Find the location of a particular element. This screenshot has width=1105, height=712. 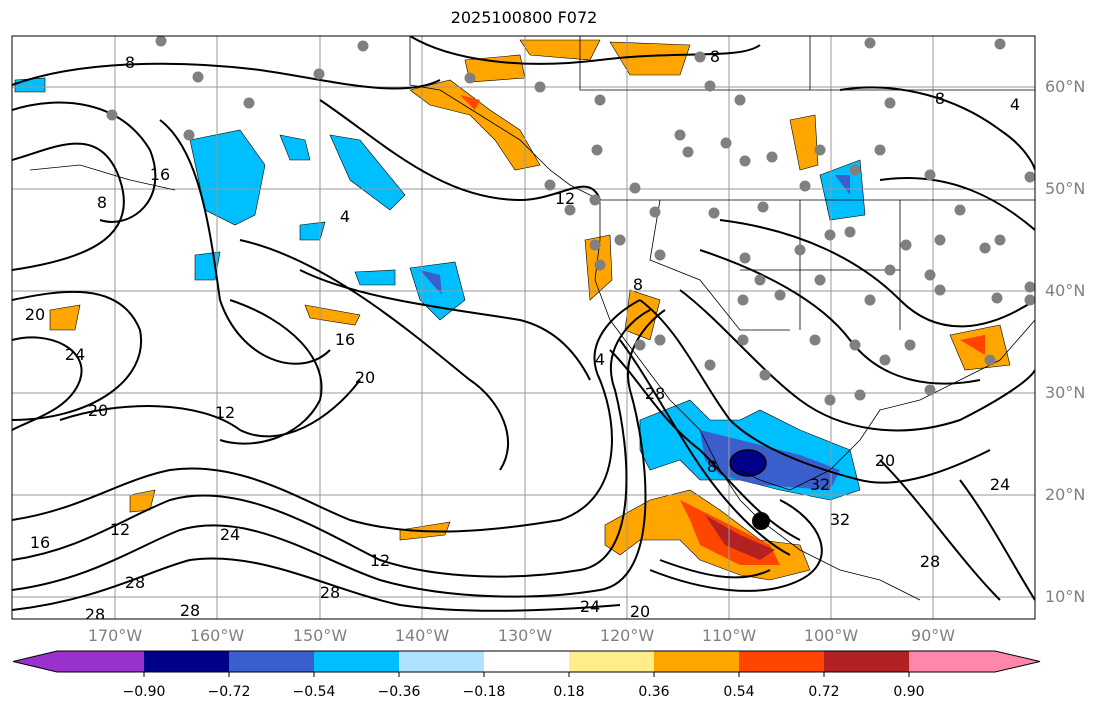

longitude-label: 140°W is located at coordinates (422, 635).